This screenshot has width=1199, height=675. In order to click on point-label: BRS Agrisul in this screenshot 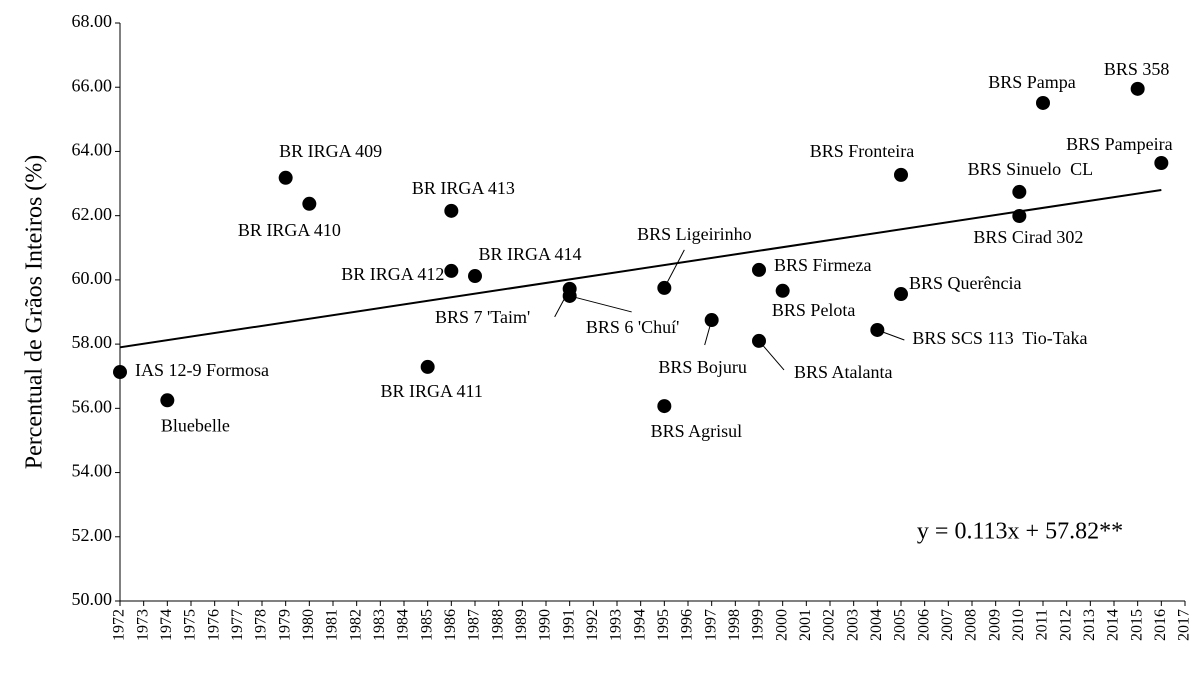, I will do `click(697, 431)`.